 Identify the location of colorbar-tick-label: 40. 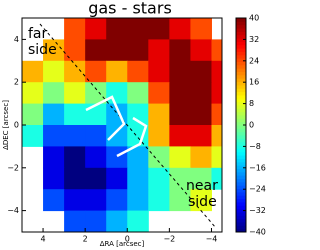
(254, 18).